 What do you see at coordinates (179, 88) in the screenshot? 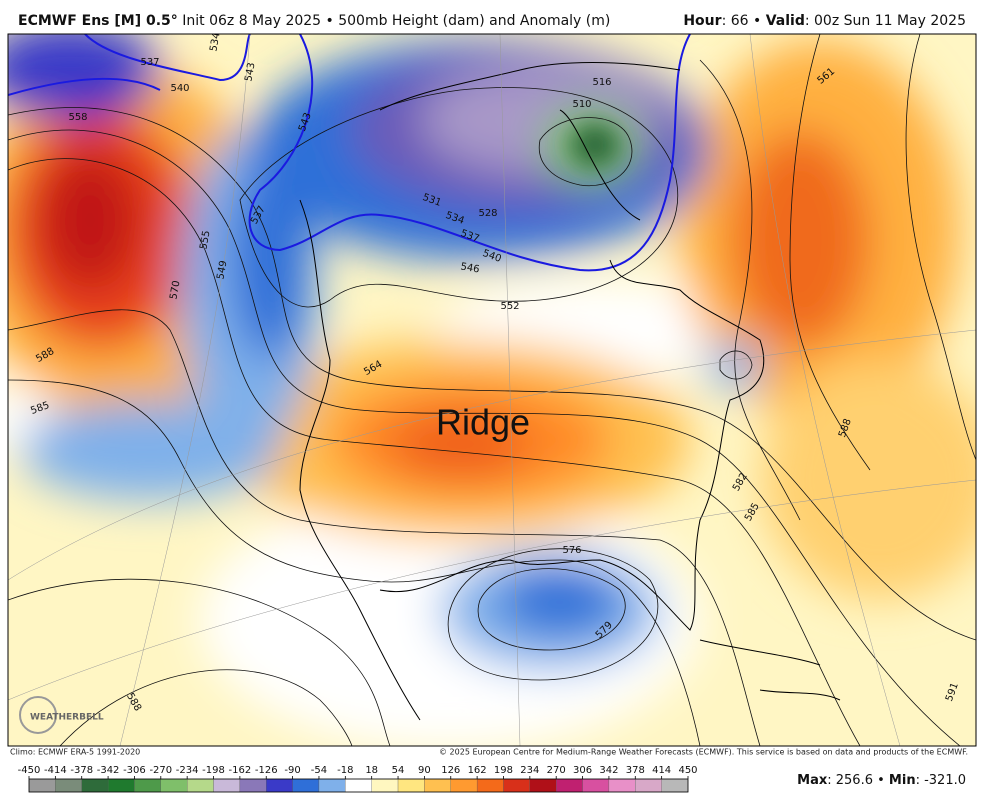
I see `contour-label: 540` at bounding box center [179, 88].